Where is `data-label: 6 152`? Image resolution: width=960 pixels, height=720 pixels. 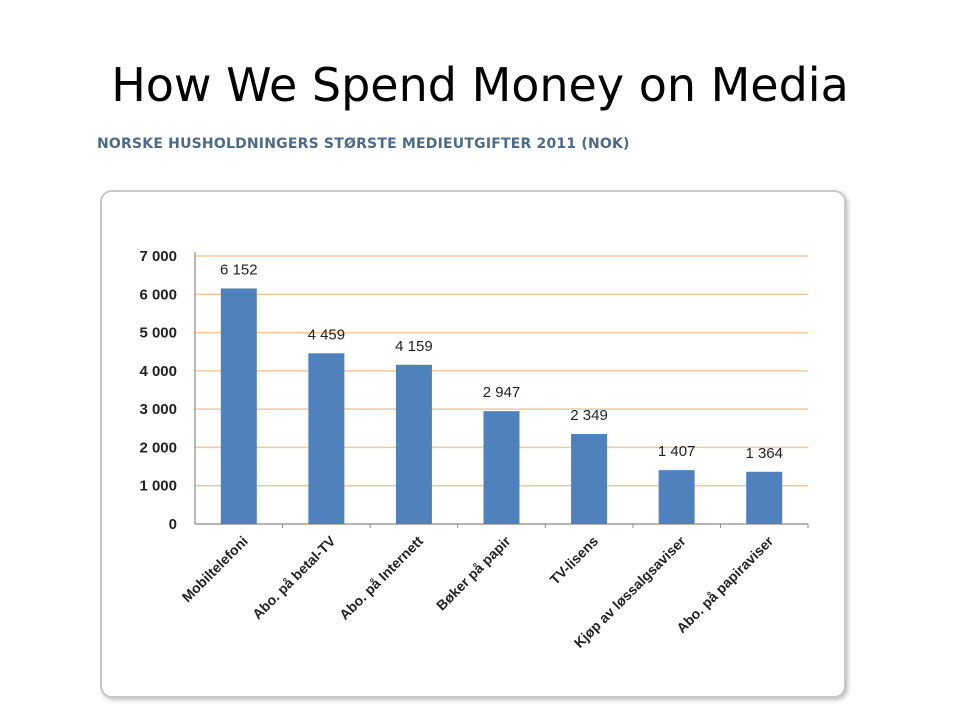
data-label: 6 152 is located at coordinates (239, 269).